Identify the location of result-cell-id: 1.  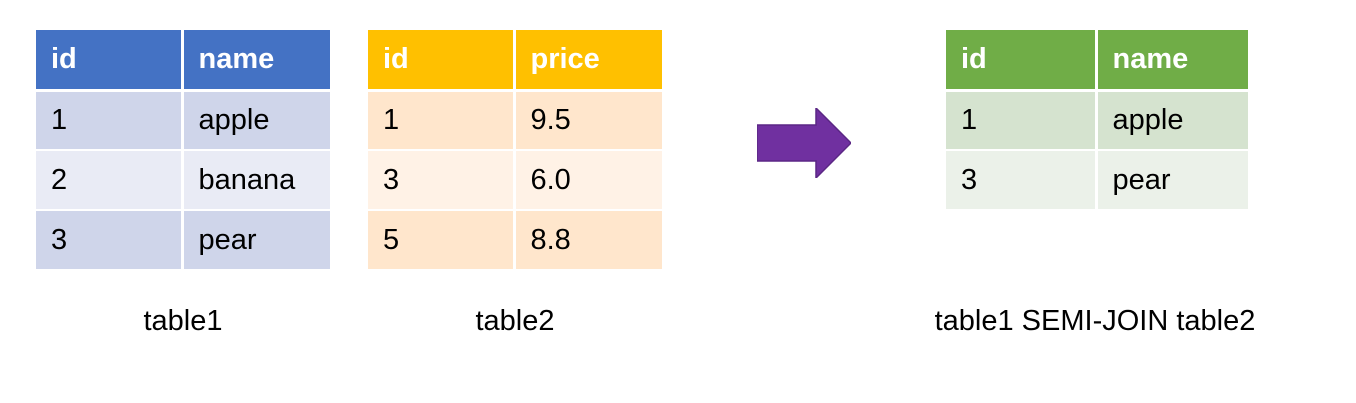
(1022, 120).